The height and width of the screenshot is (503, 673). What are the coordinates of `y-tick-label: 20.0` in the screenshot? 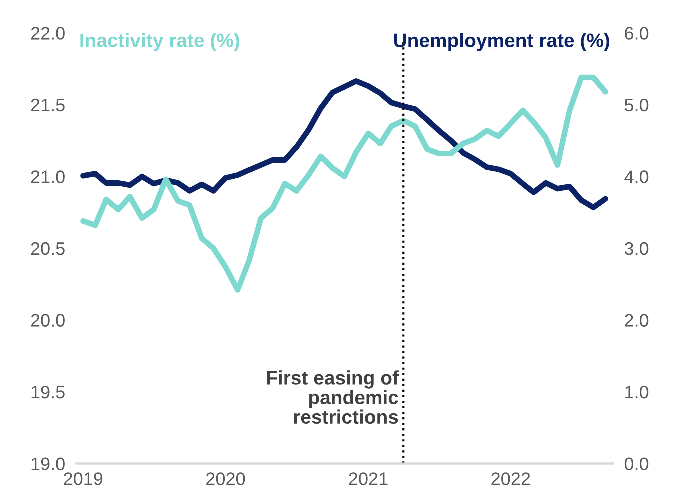 It's located at (48, 320).